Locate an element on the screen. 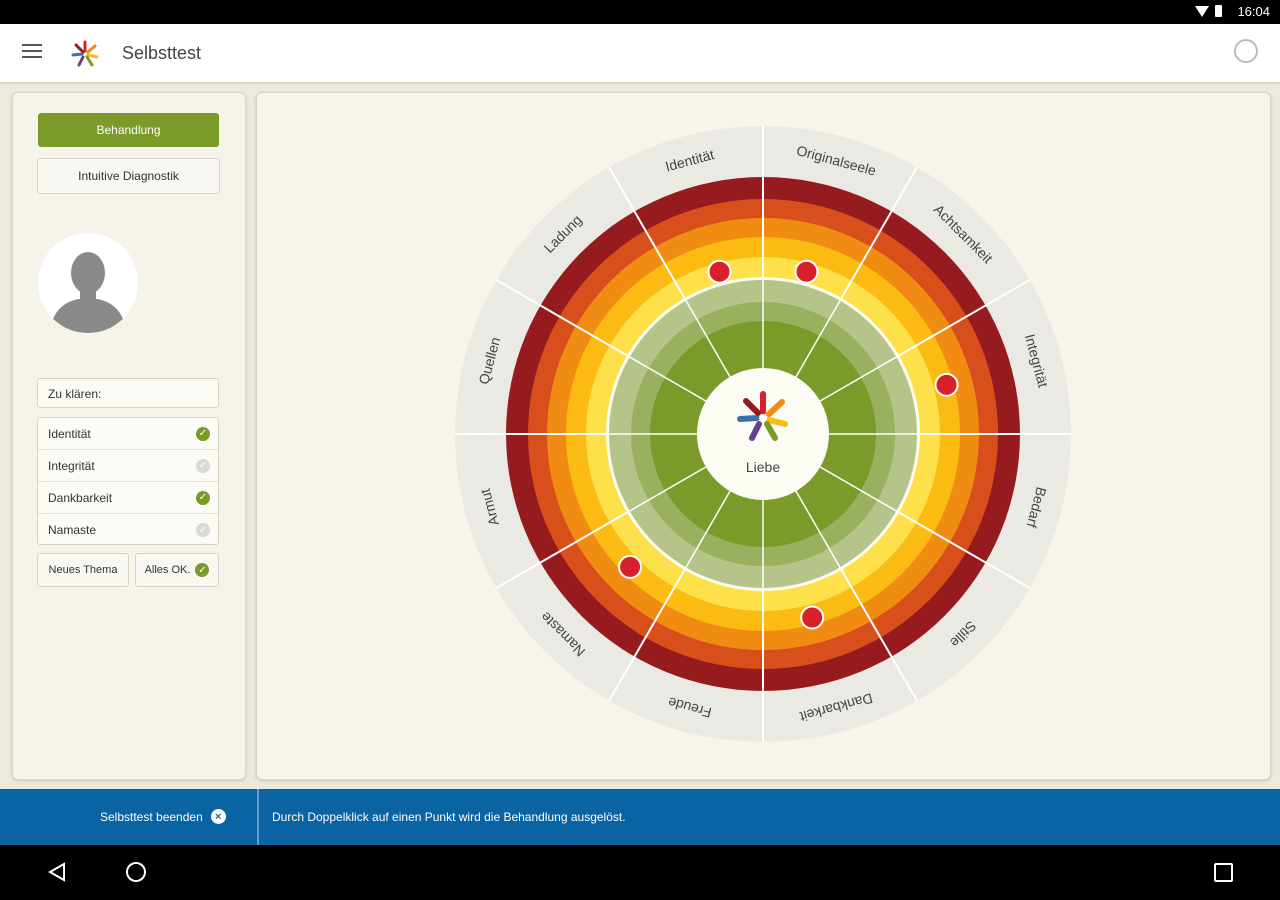 The width and height of the screenshot is (1280, 900). status-bar: 16:04 is located at coordinates (640, 12).